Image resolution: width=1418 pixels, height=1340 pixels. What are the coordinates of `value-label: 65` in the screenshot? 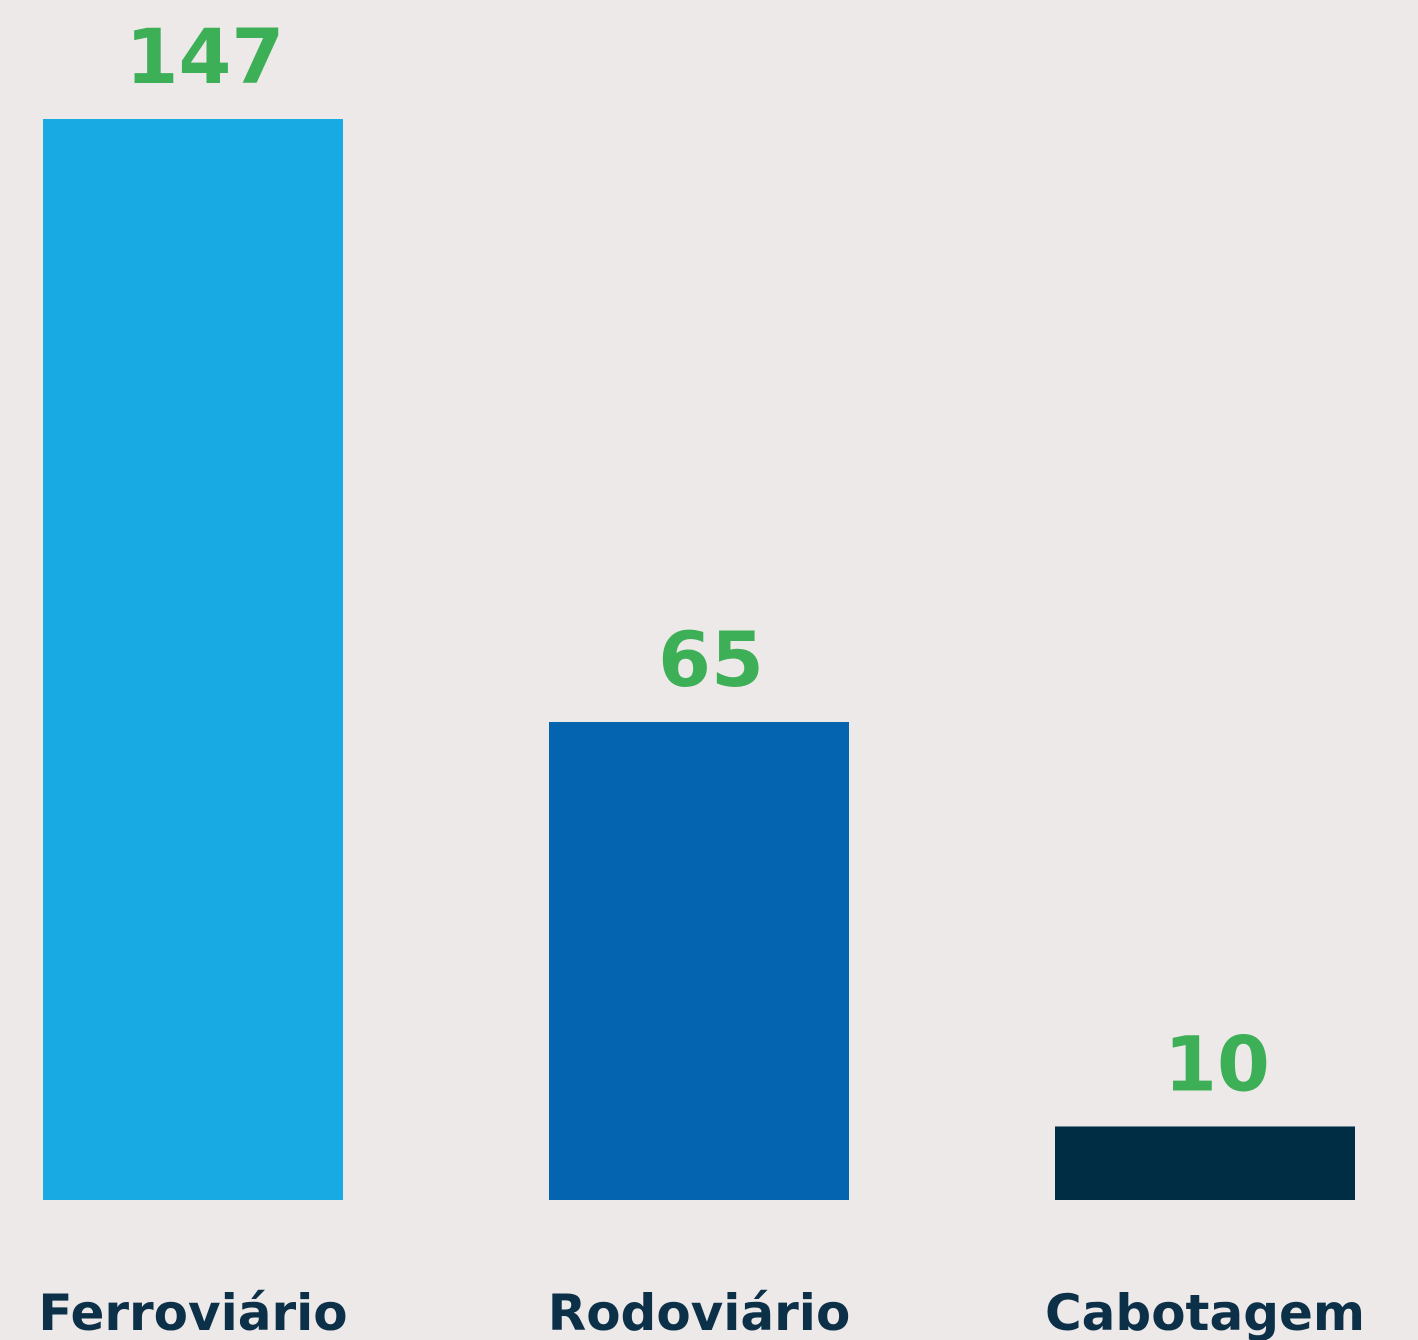 It's located at (711, 659).